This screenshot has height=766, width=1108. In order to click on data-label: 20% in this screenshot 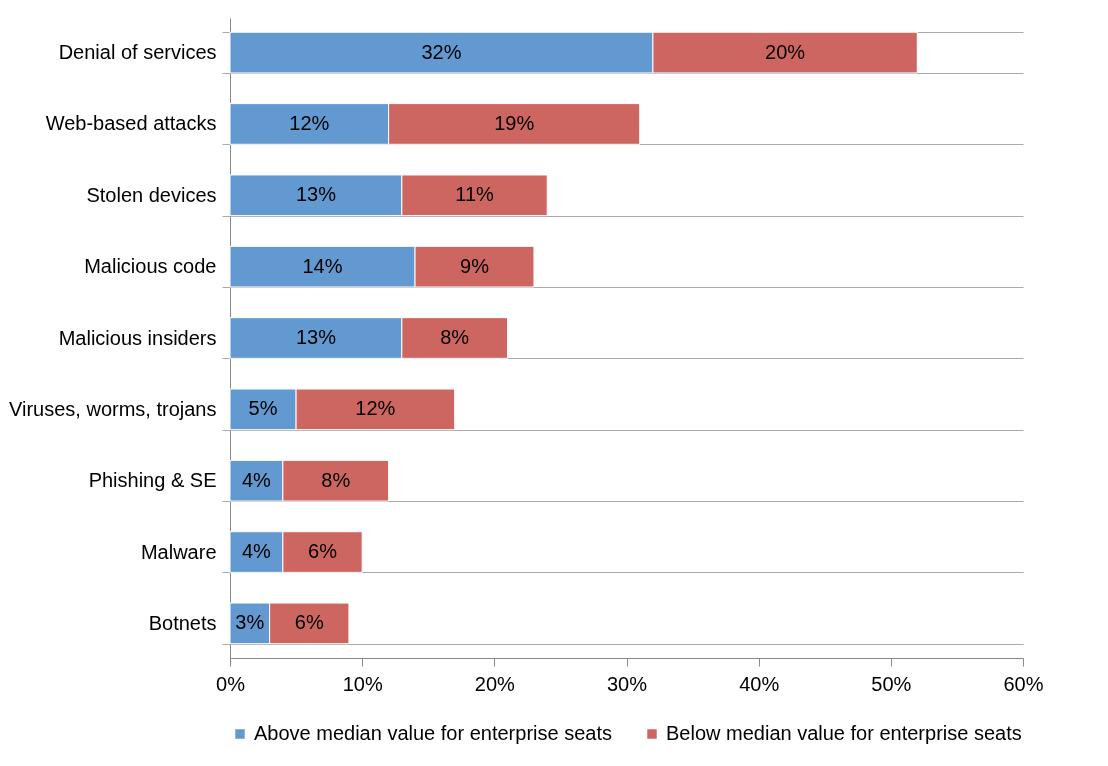, I will do `click(785, 51)`.